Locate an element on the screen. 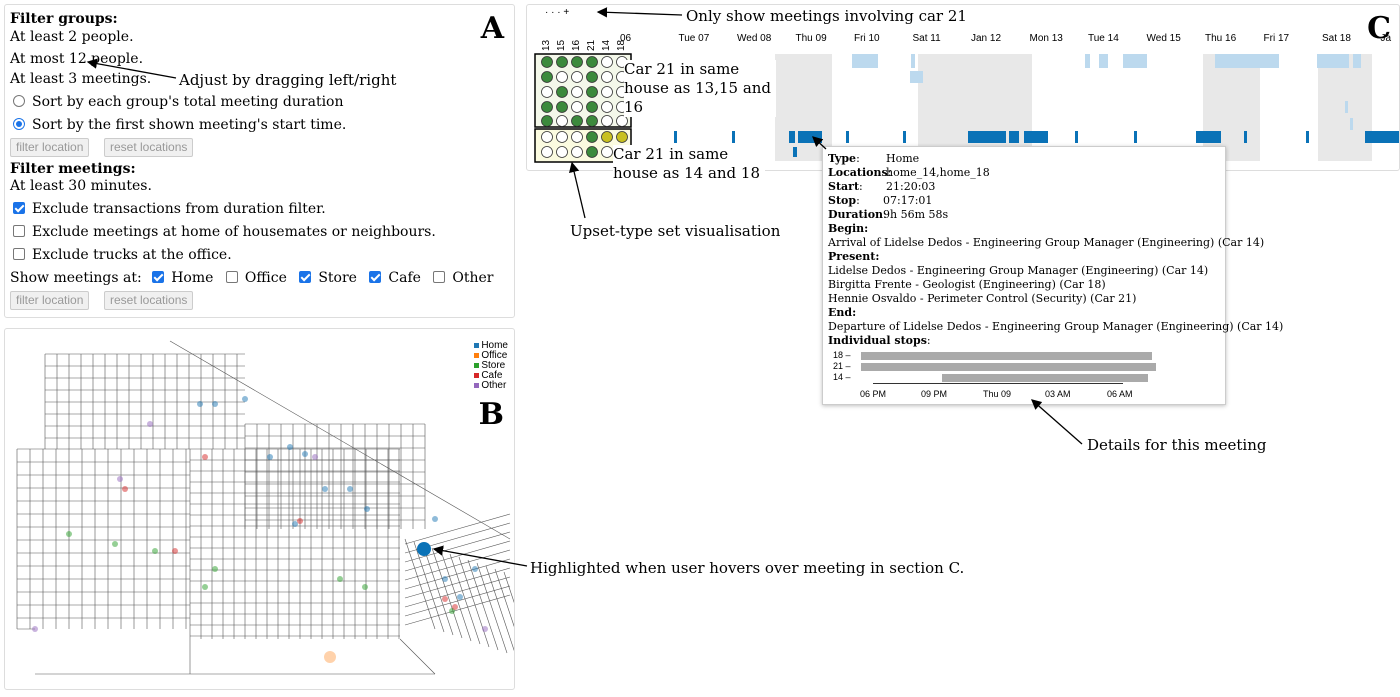  type-office-option: Office is located at coordinates (256, 278).